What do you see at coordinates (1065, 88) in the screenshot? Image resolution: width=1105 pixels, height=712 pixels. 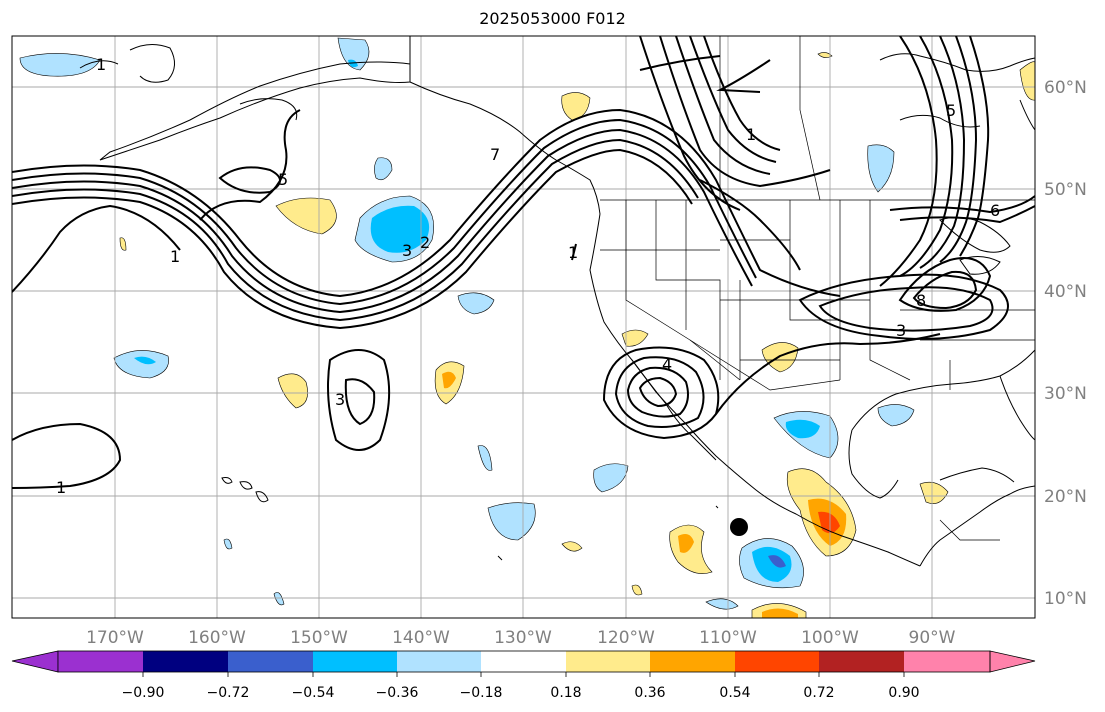 I see `latitude-label: 60°N` at bounding box center [1065, 88].